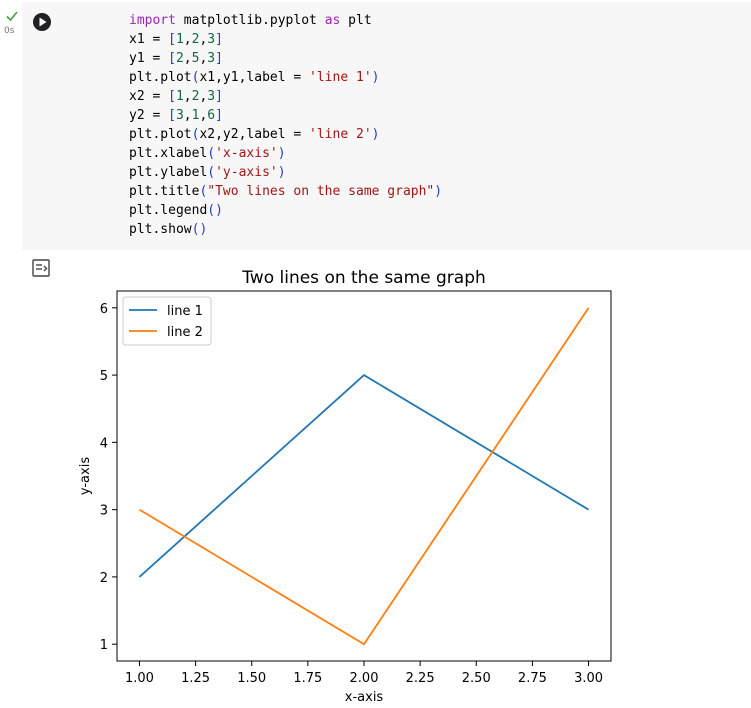  What do you see at coordinates (160, 229) in the screenshot?
I see `code-token: plt.show` at bounding box center [160, 229].